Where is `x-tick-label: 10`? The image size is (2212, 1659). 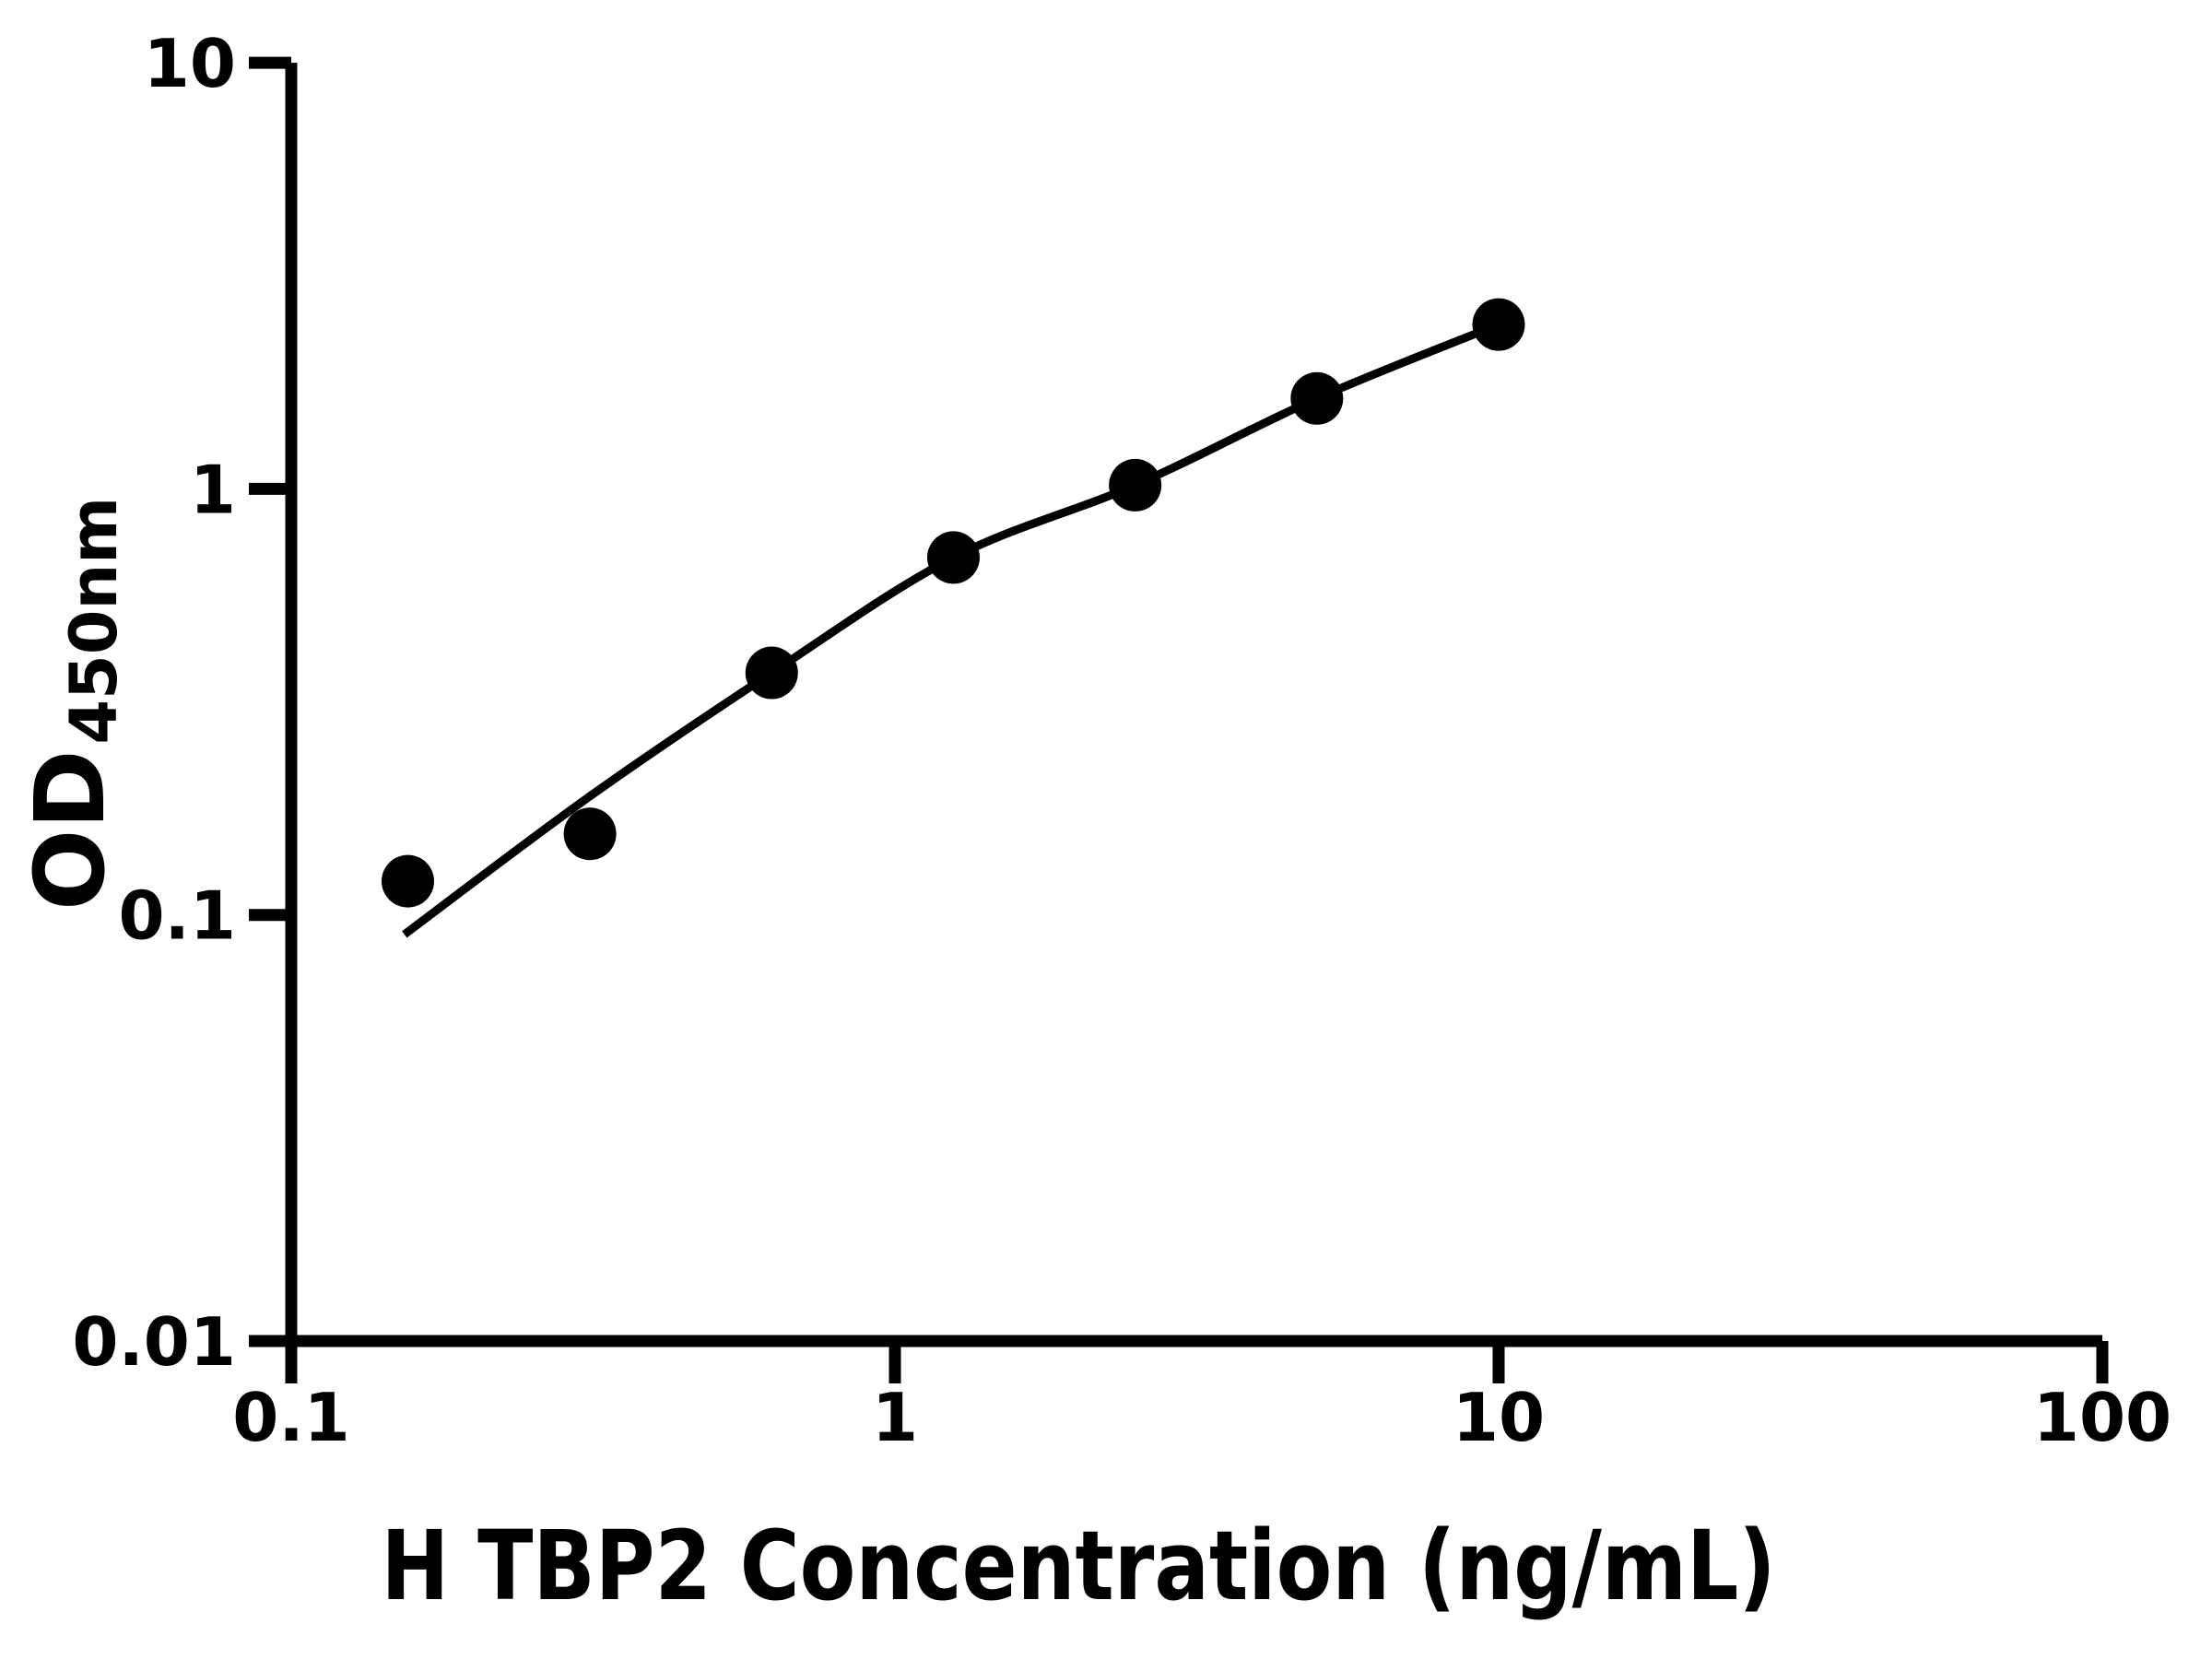
x-tick-label: 10 is located at coordinates (1499, 1417).